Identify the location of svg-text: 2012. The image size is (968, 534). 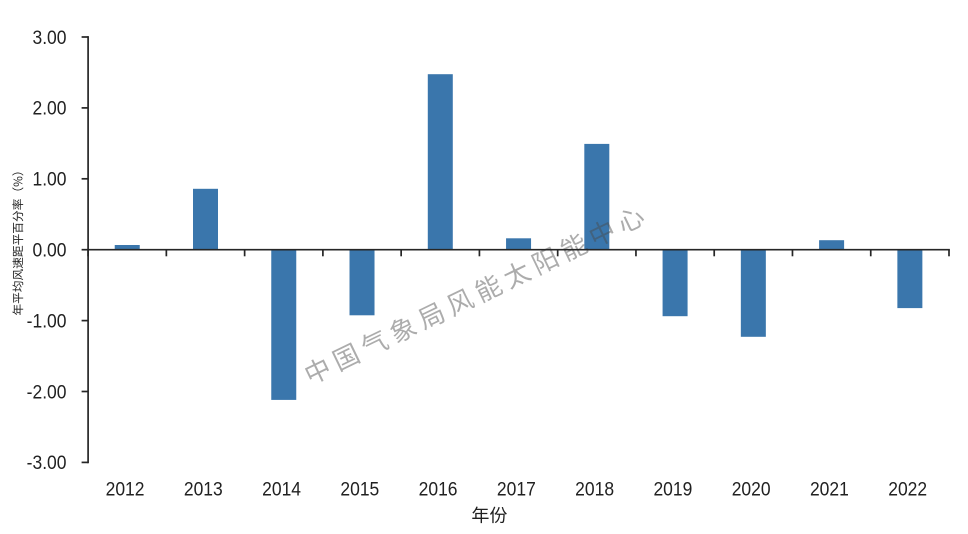
(125, 489).